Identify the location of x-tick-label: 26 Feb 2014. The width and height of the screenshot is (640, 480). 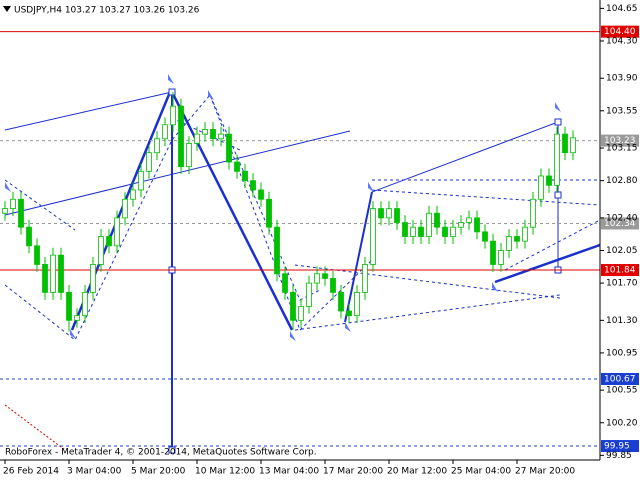
(31, 472).